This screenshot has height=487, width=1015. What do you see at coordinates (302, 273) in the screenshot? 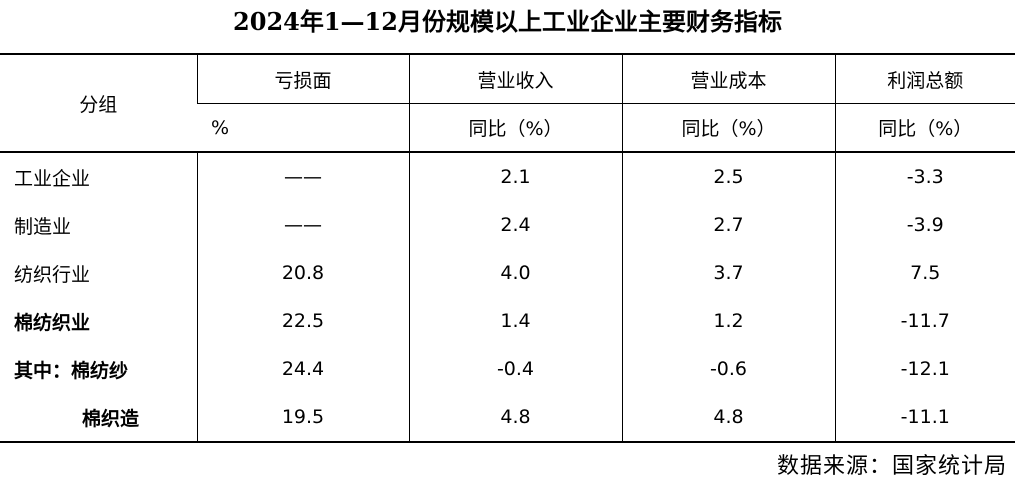
I see `cell: 20.8` at bounding box center [302, 273].